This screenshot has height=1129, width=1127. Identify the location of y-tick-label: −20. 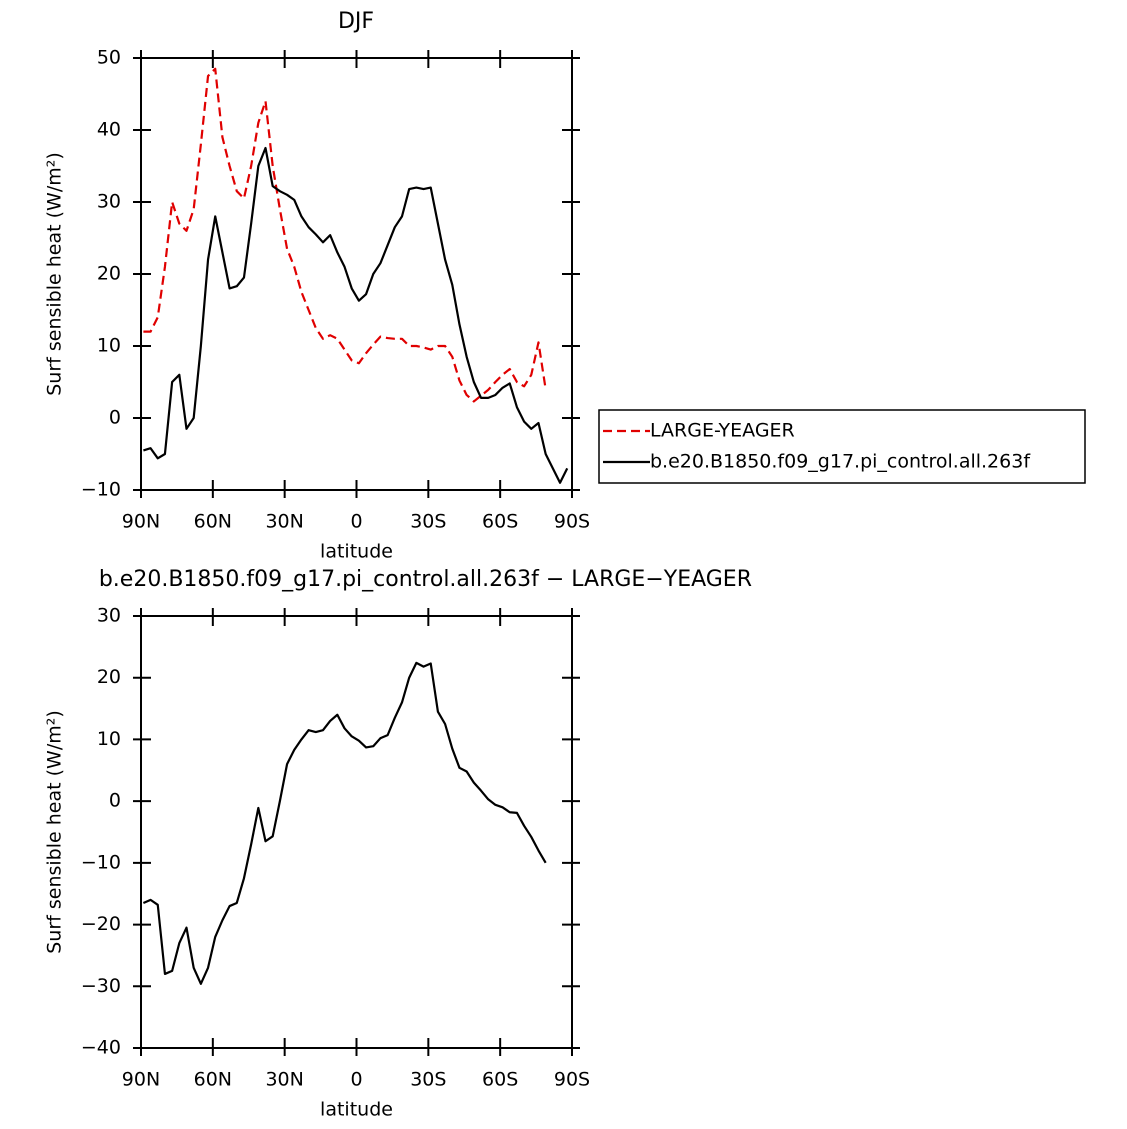
(101, 924).